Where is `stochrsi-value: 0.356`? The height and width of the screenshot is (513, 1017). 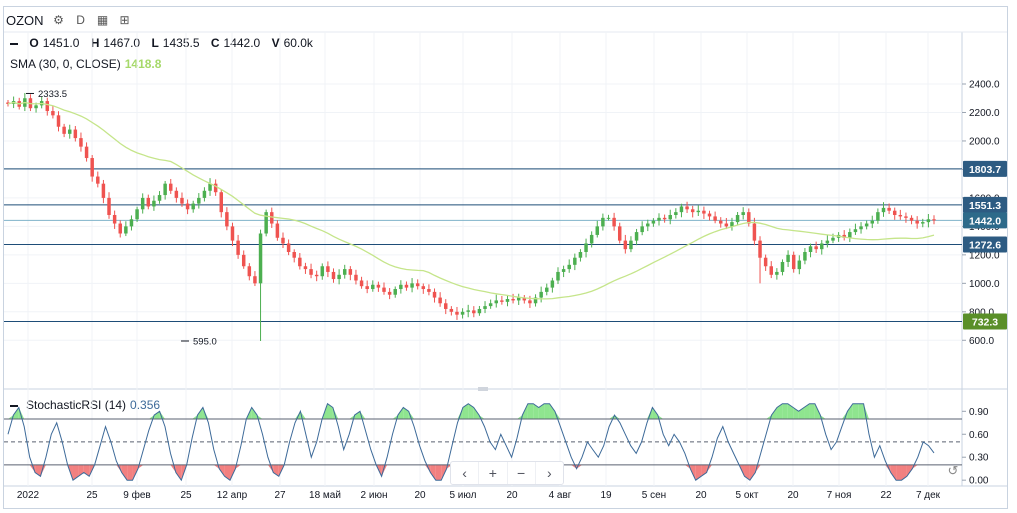
stochrsi-value: 0.356 is located at coordinates (145, 405).